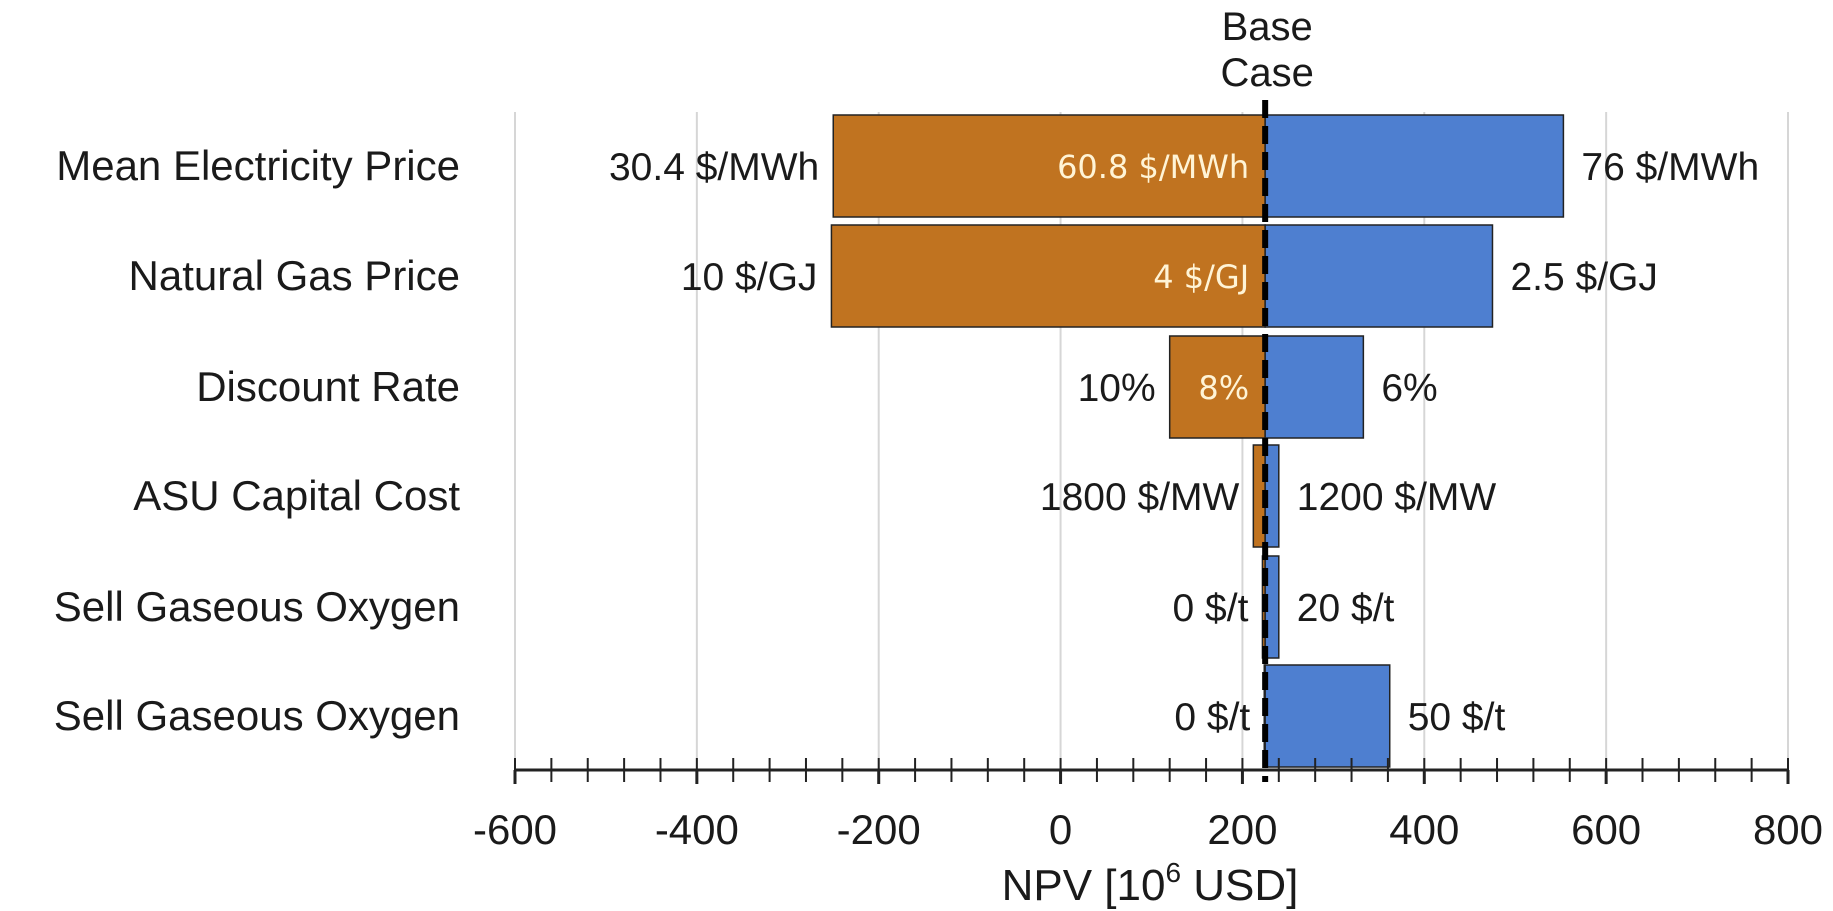 The height and width of the screenshot is (911, 1833). What do you see at coordinates (1223, 388) in the screenshot?
I see `base-value-label-2: 8%` at bounding box center [1223, 388].